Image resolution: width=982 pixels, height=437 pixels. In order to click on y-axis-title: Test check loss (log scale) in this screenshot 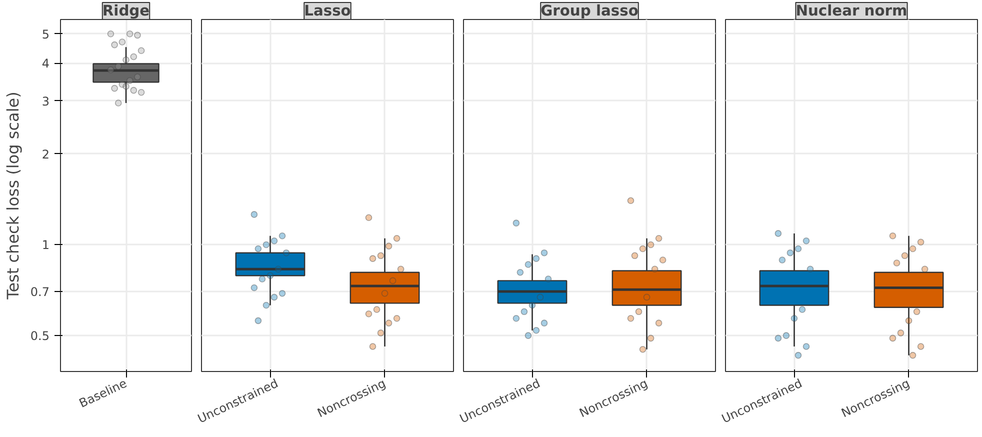, I will do `click(12, 196)`.